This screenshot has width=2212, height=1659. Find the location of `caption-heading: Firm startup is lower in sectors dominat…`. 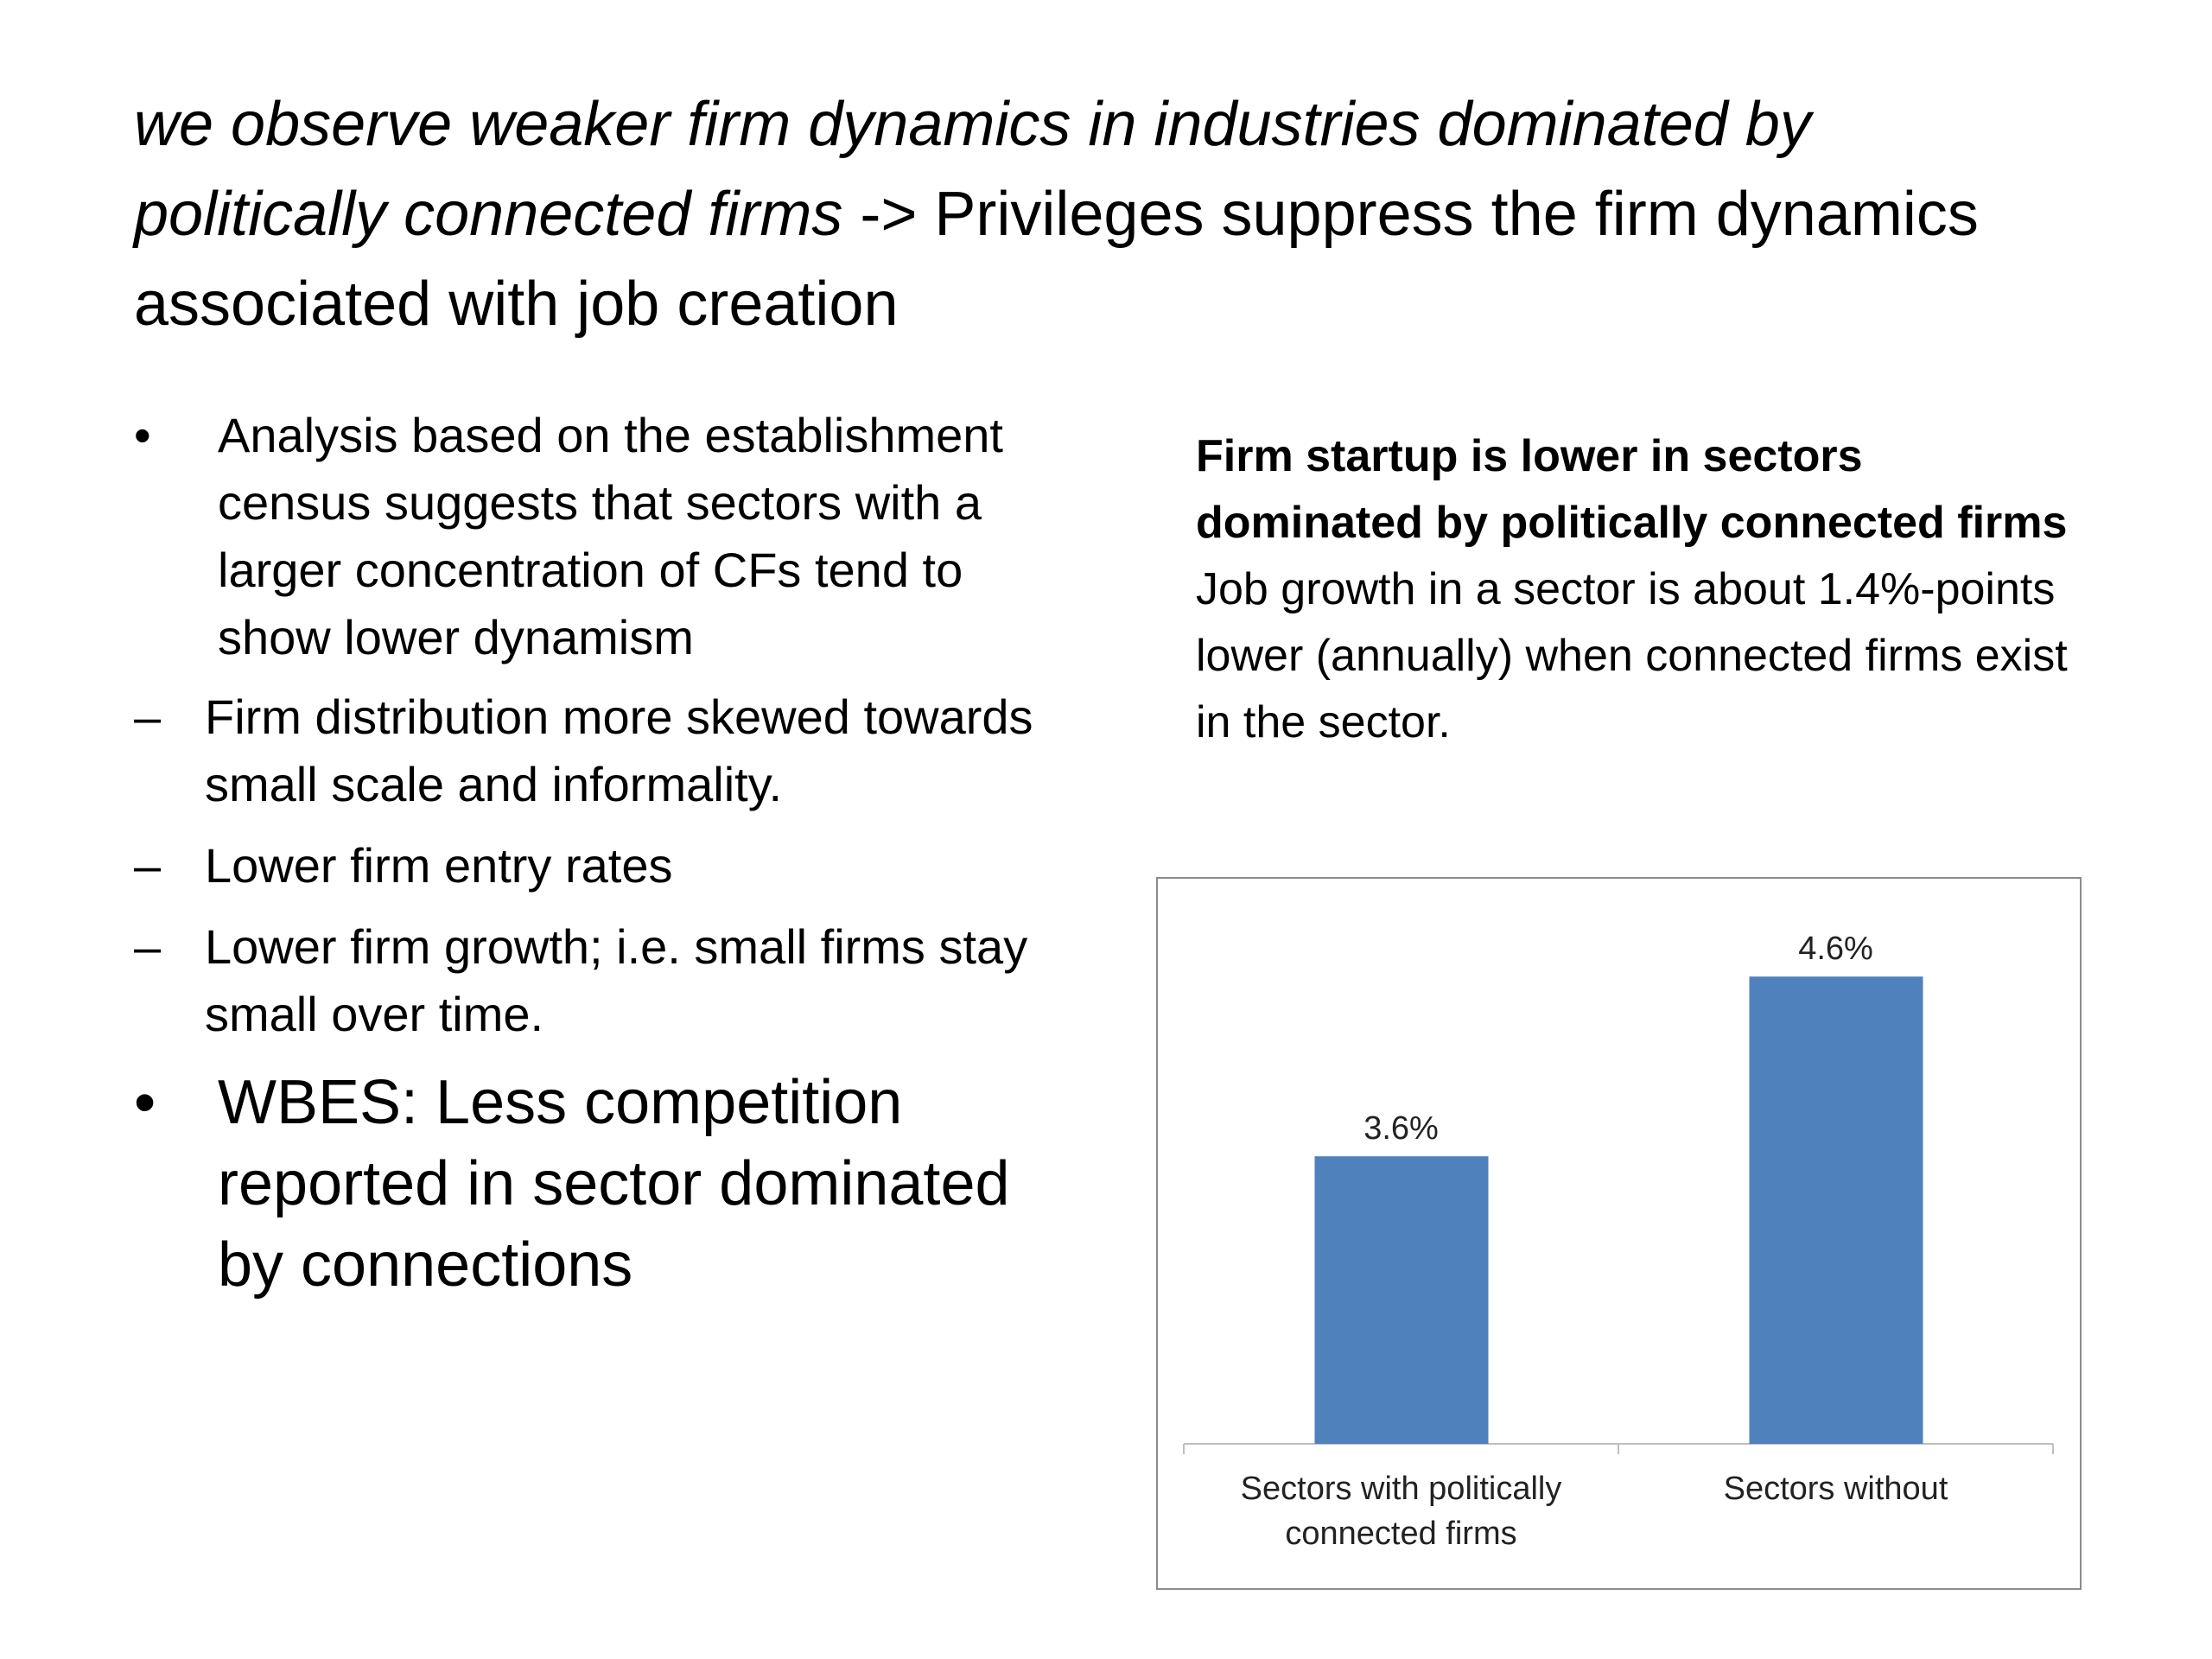

caption-heading: Firm startup is lower in sectors dominat… is located at coordinates (1632, 489).